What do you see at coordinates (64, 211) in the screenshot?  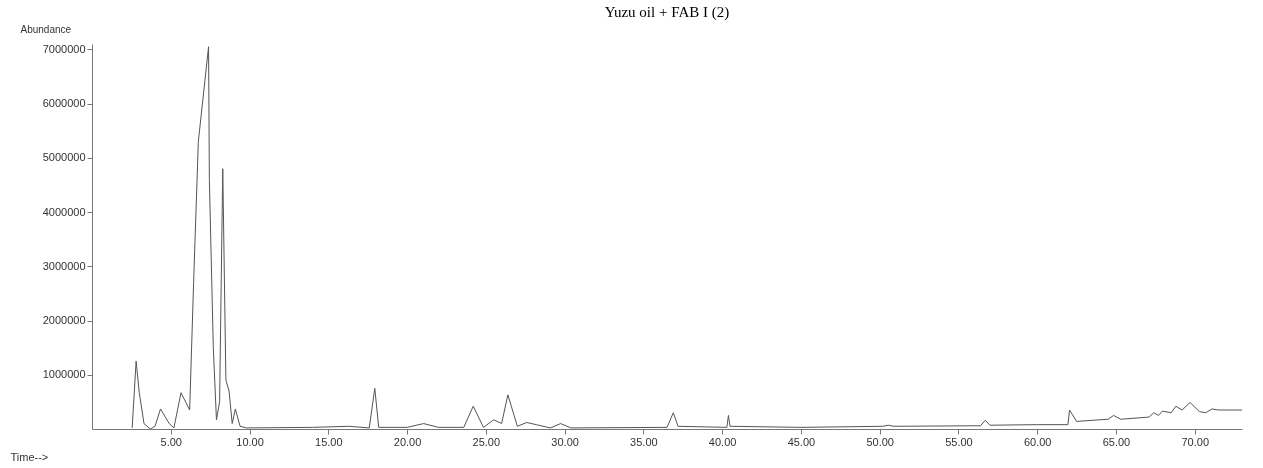 I see `y-tick-label: 4000000` at bounding box center [64, 211].